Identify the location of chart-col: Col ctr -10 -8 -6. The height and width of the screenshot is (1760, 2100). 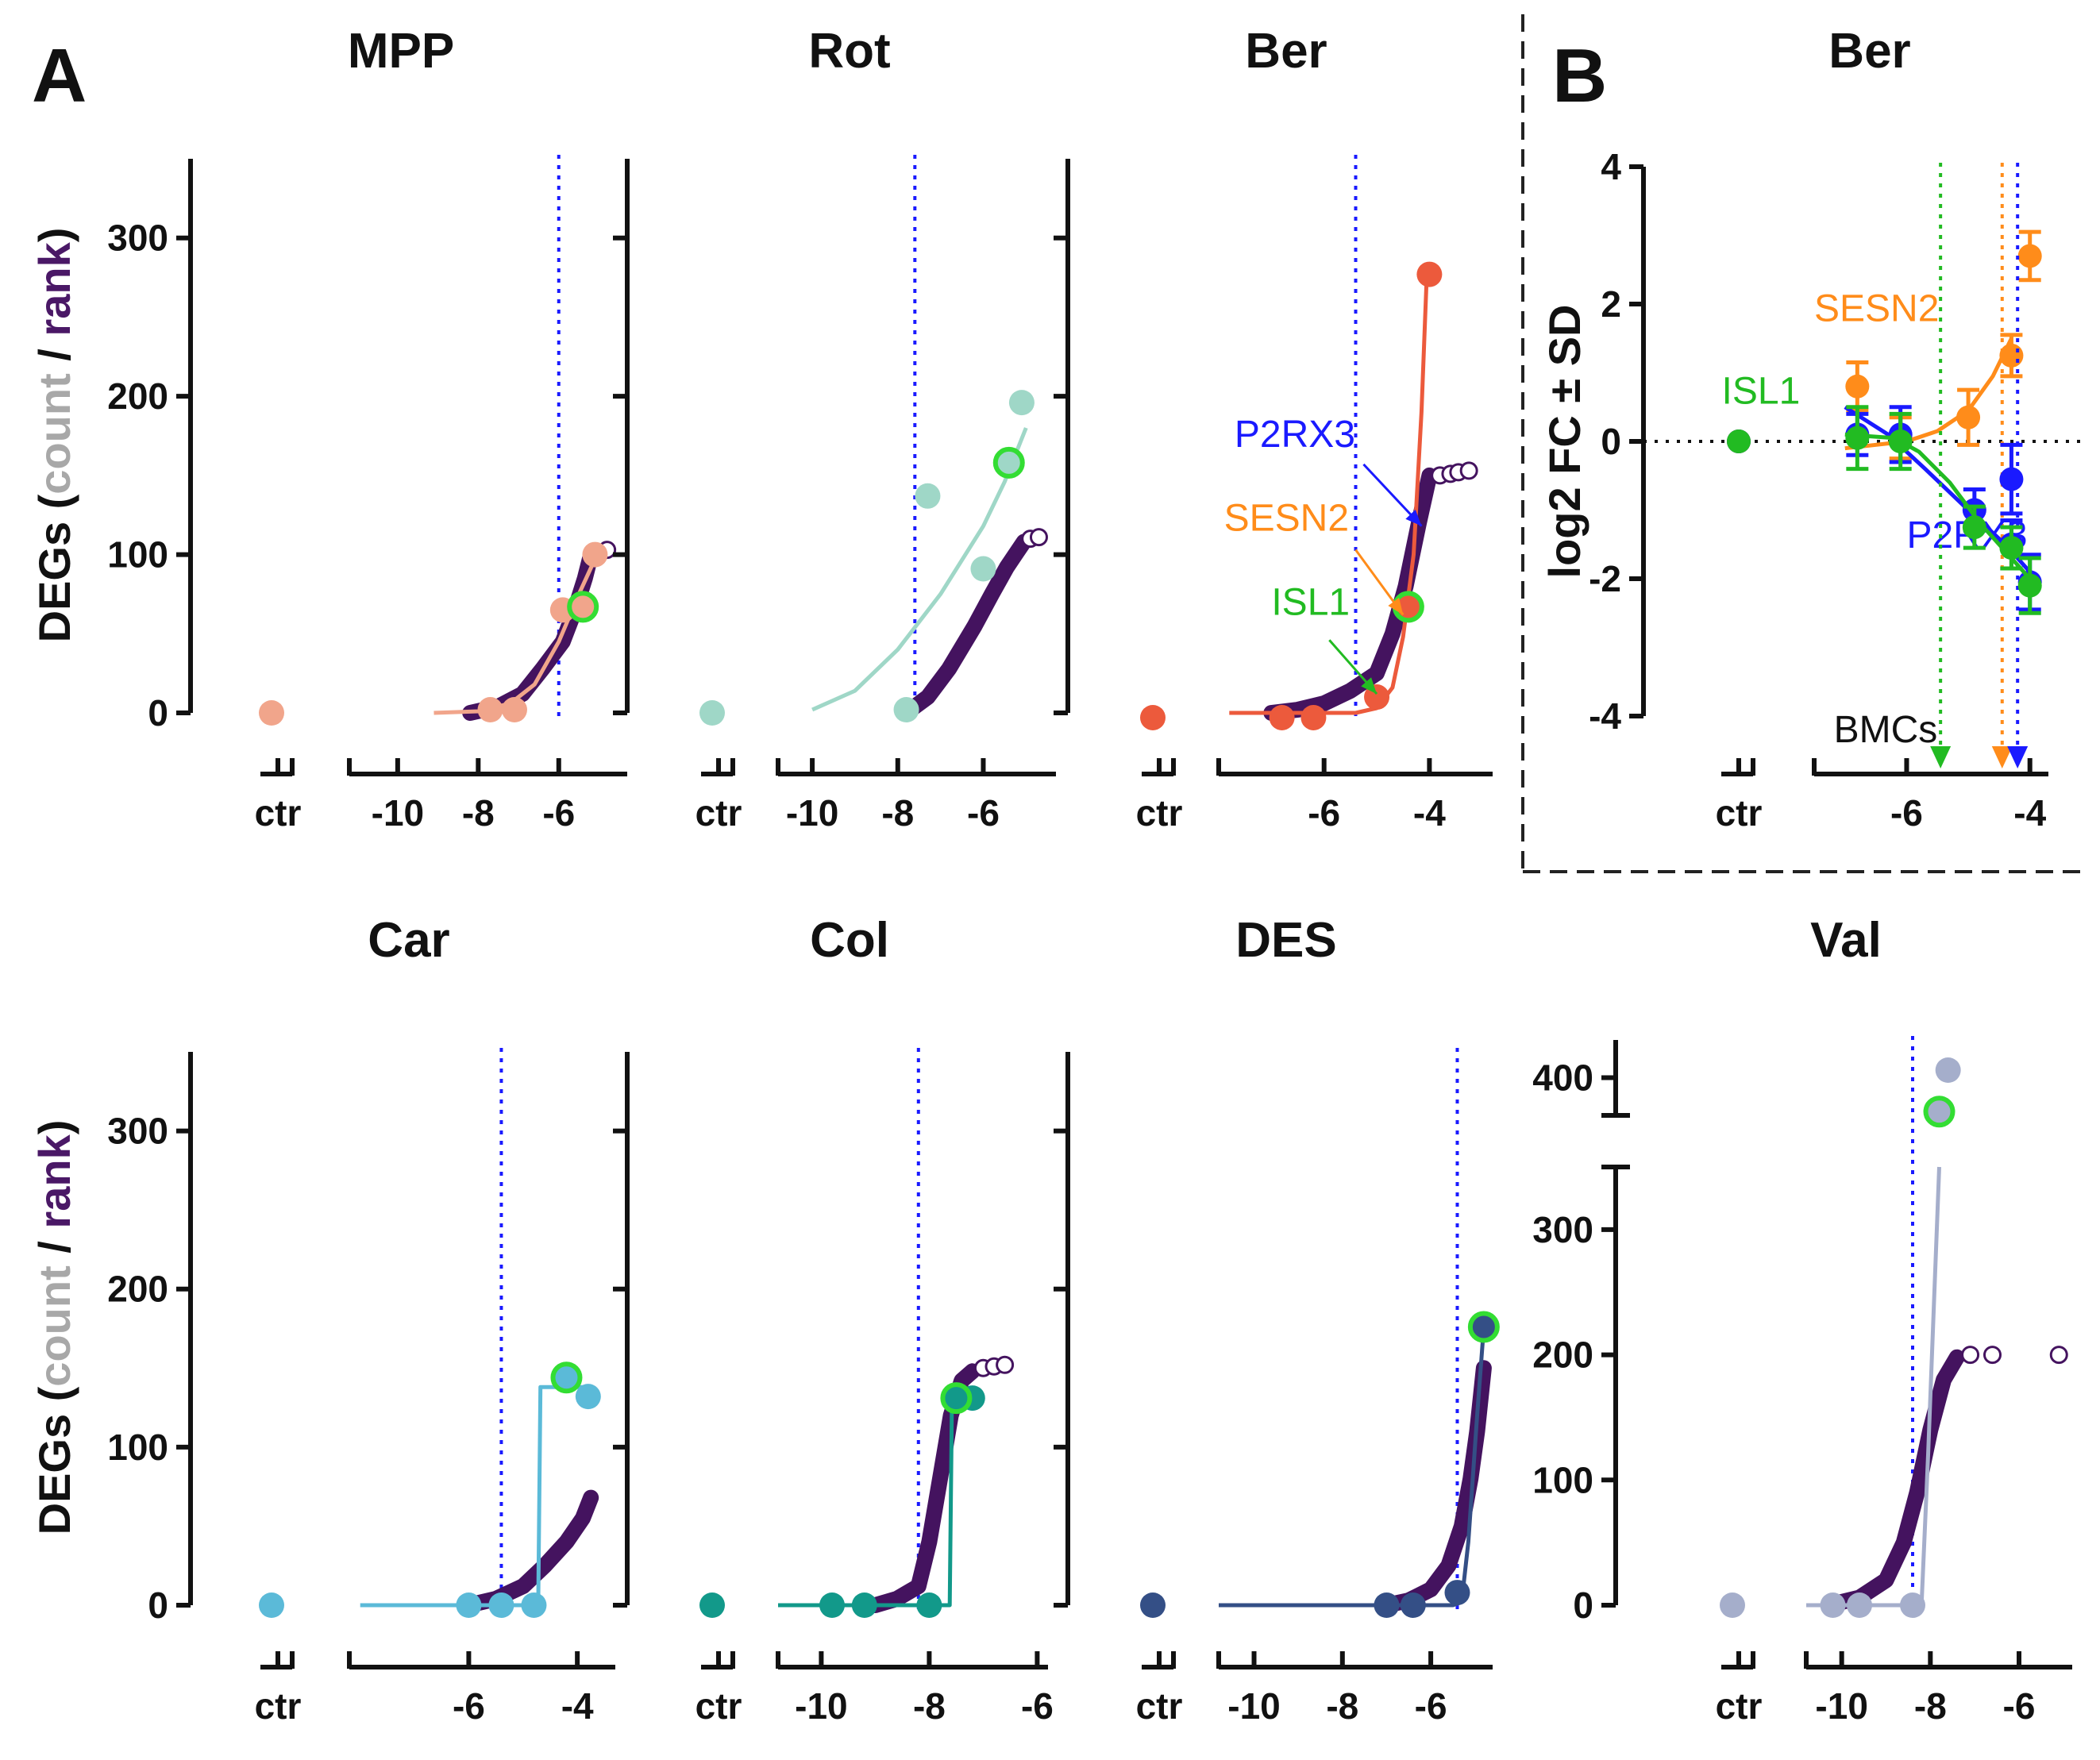
(833, 1320).